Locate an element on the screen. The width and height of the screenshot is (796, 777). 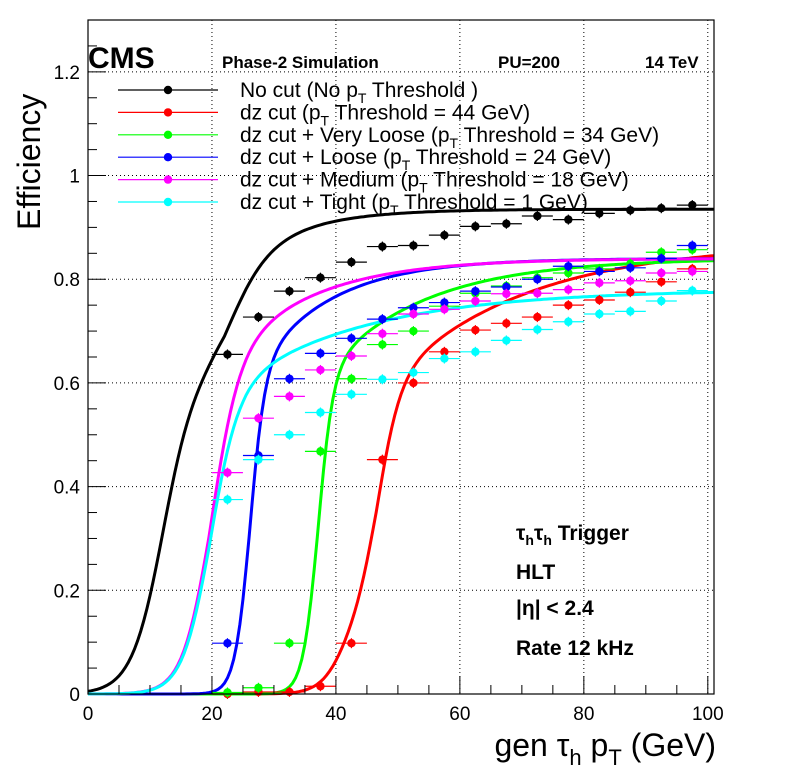
x-tick-label: 20 is located at coordinates (211, 714).